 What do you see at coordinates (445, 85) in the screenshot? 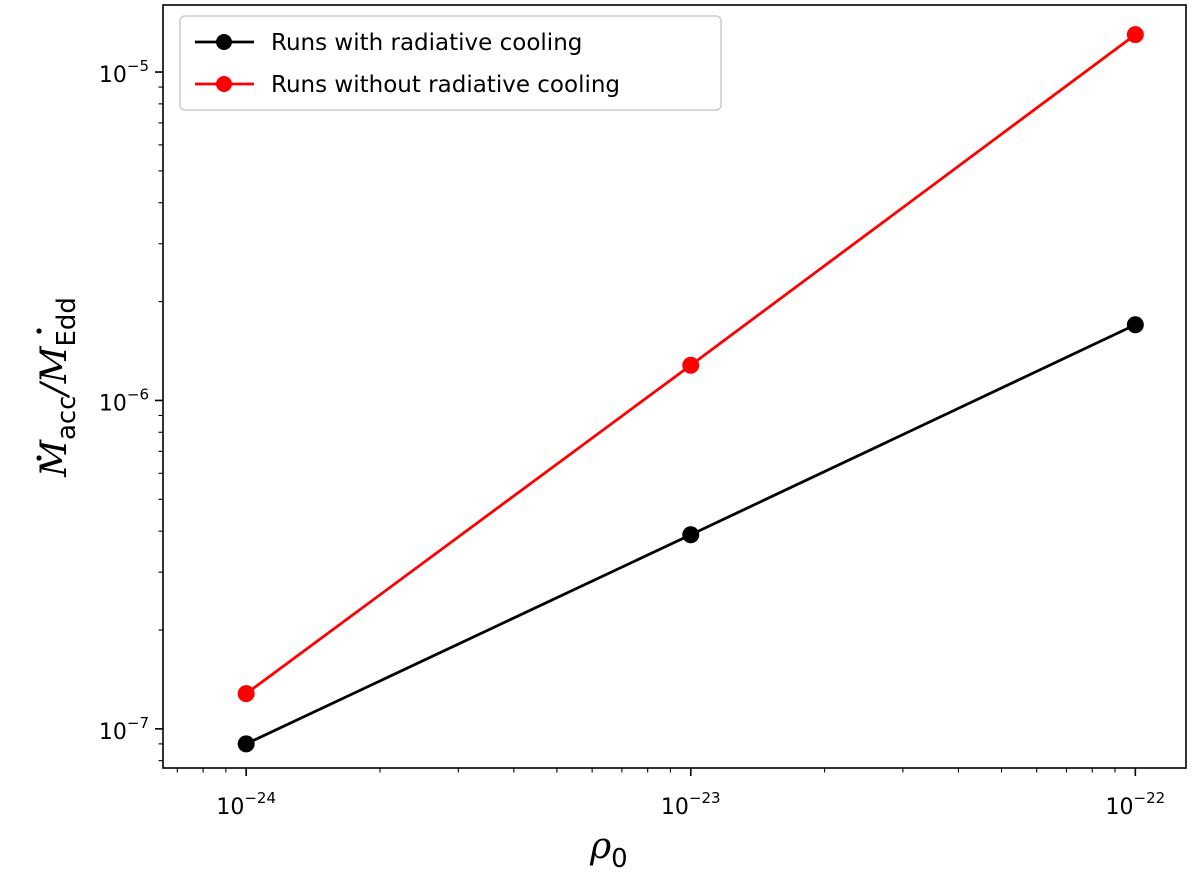
I see `legend-label-without-cooling: Runs without radiative cooling` at bounding box center [445, 85].